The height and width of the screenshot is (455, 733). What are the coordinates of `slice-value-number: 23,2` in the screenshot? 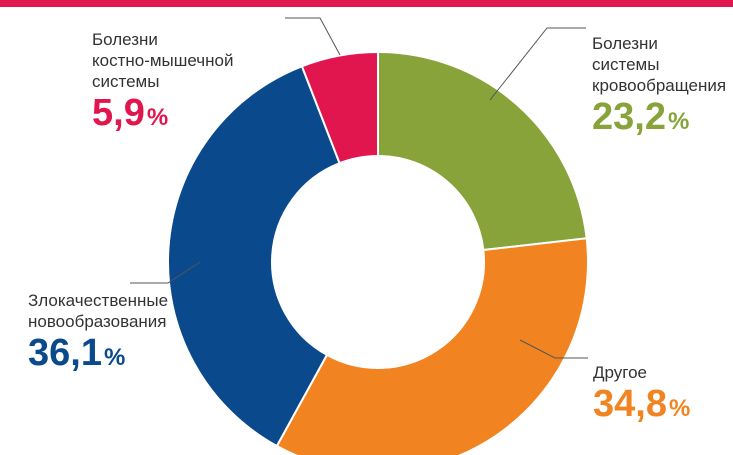 It's located at (629, 117).